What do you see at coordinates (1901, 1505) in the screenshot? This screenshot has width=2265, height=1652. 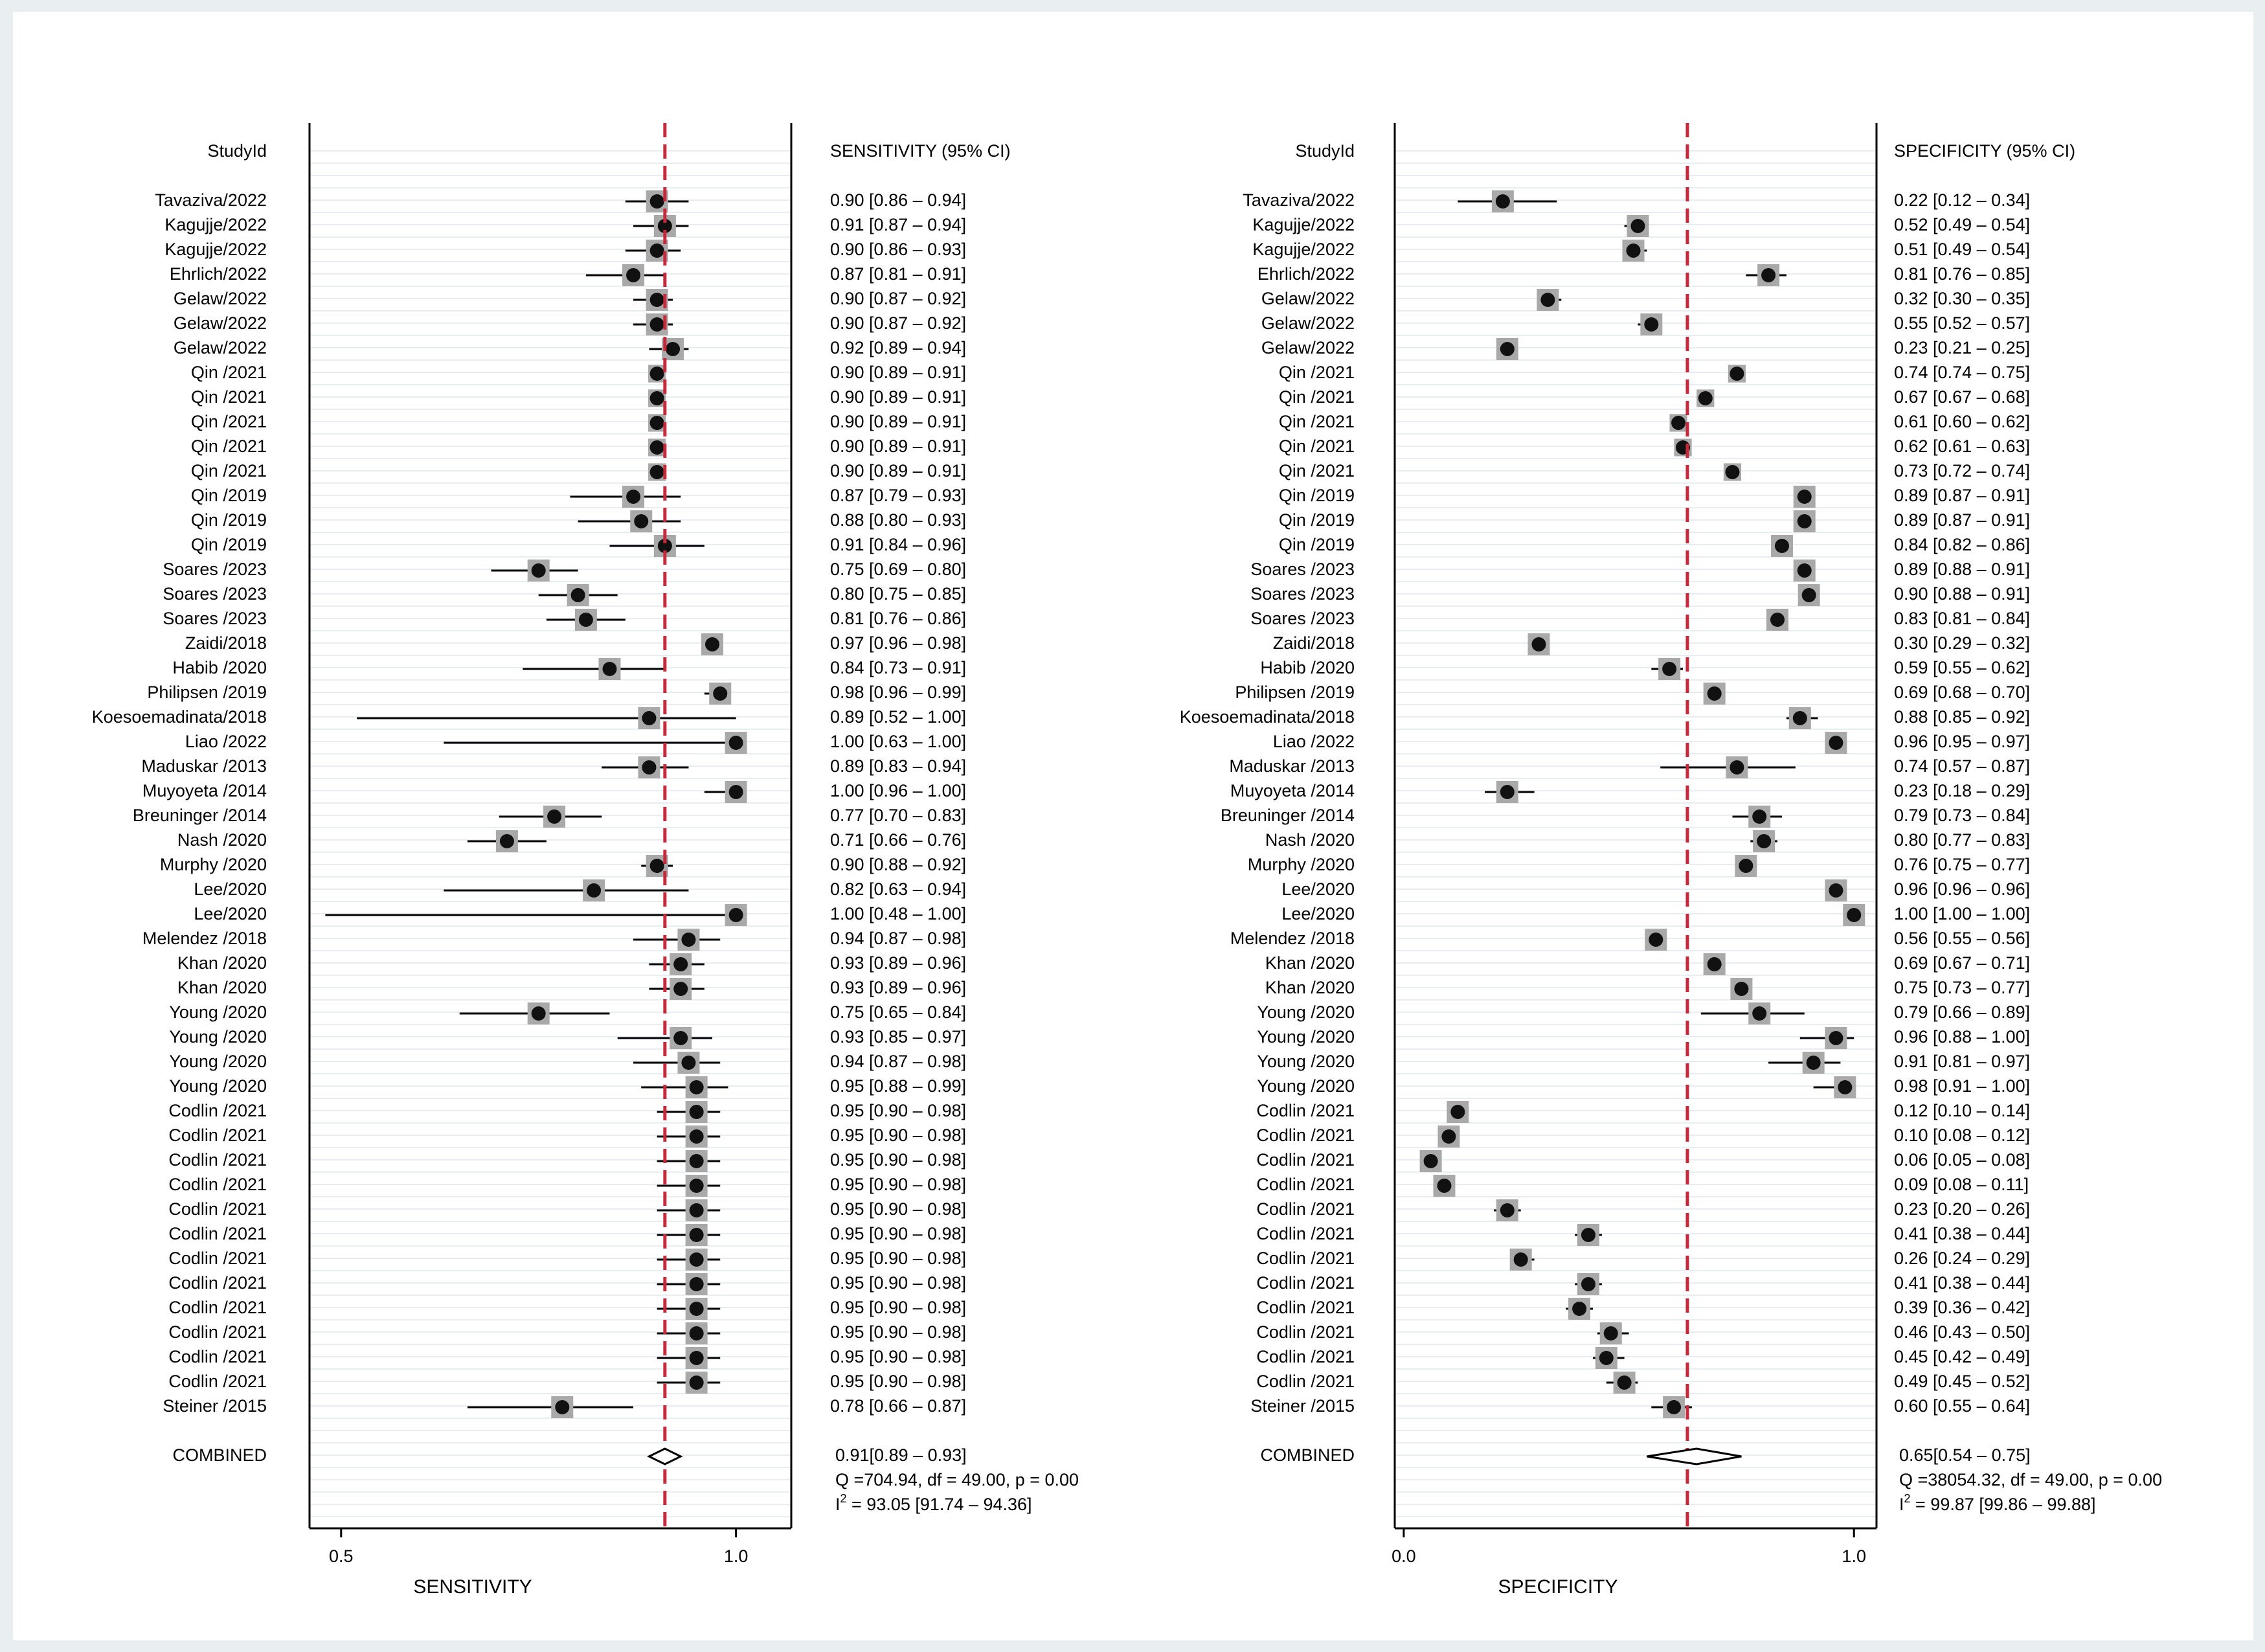 I see `spec-i2-symbol: I` at bounding box center [1901, 1505].